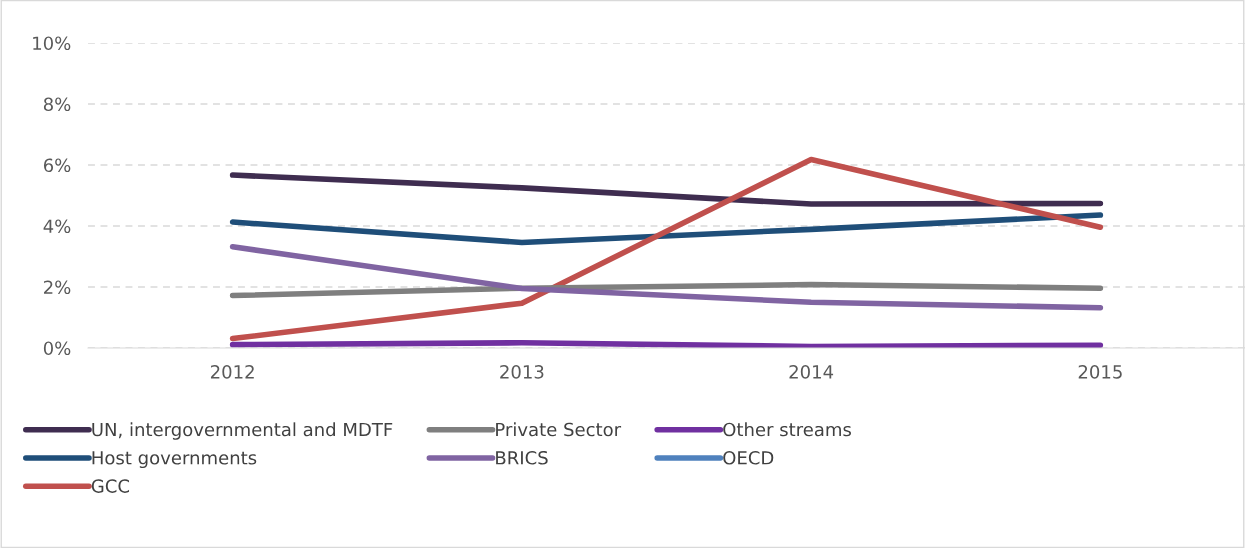 The image size is (1245, 548). Describe the element at coordinates (1100, 371) in the screenshot. I see `x-tick-label: 2015` at that location.